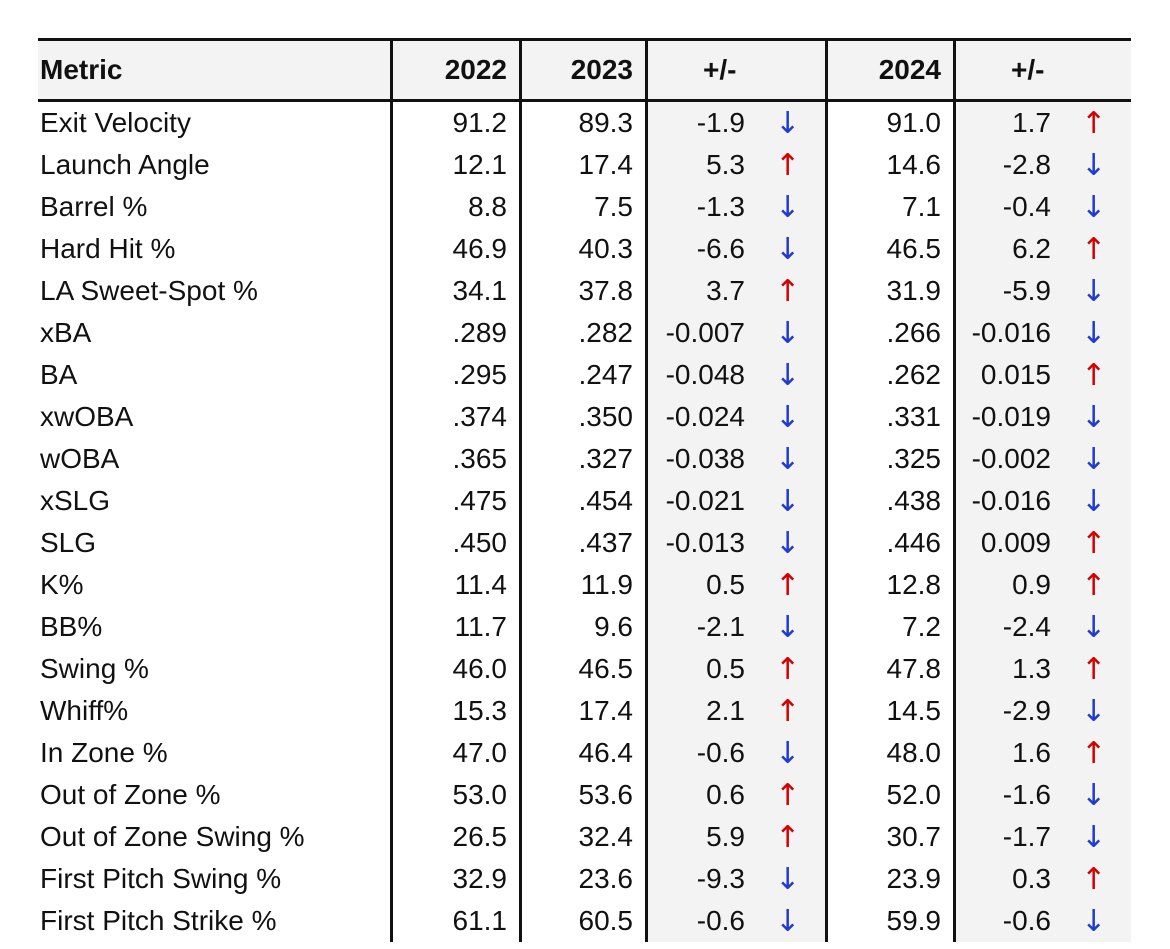 This screenshot has height=949, width=1170. I want to click on value-2023: .437, so click(582, 543).